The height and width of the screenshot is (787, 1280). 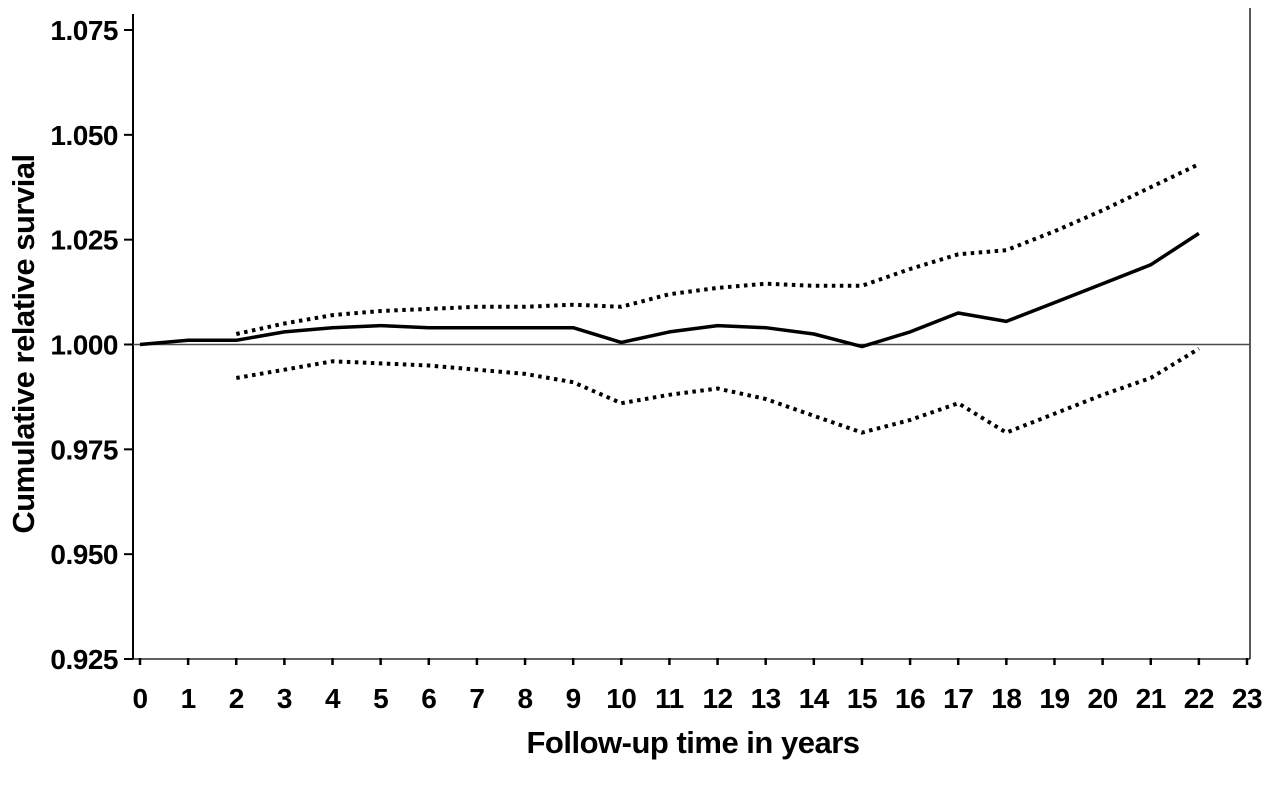 What do you see at coordinates (84, 30) in the screenshot?
I see `y-tick-label: 1.075` at bounding box center [84, 30].